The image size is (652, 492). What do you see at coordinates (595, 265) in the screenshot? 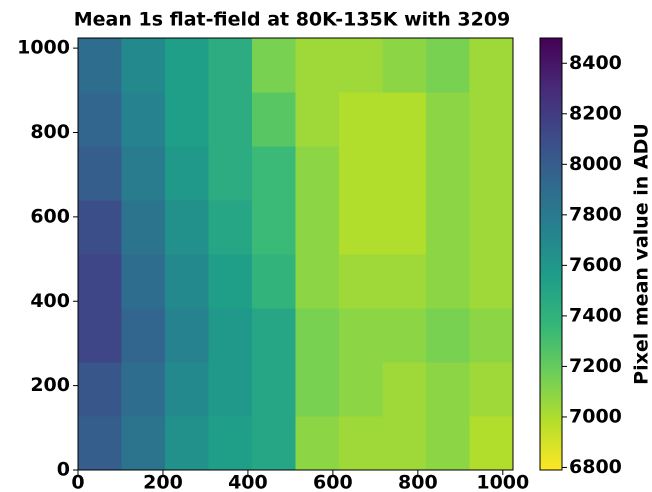
I see `colorbar-tick-label: 7600` at bounding box center [595, 265].